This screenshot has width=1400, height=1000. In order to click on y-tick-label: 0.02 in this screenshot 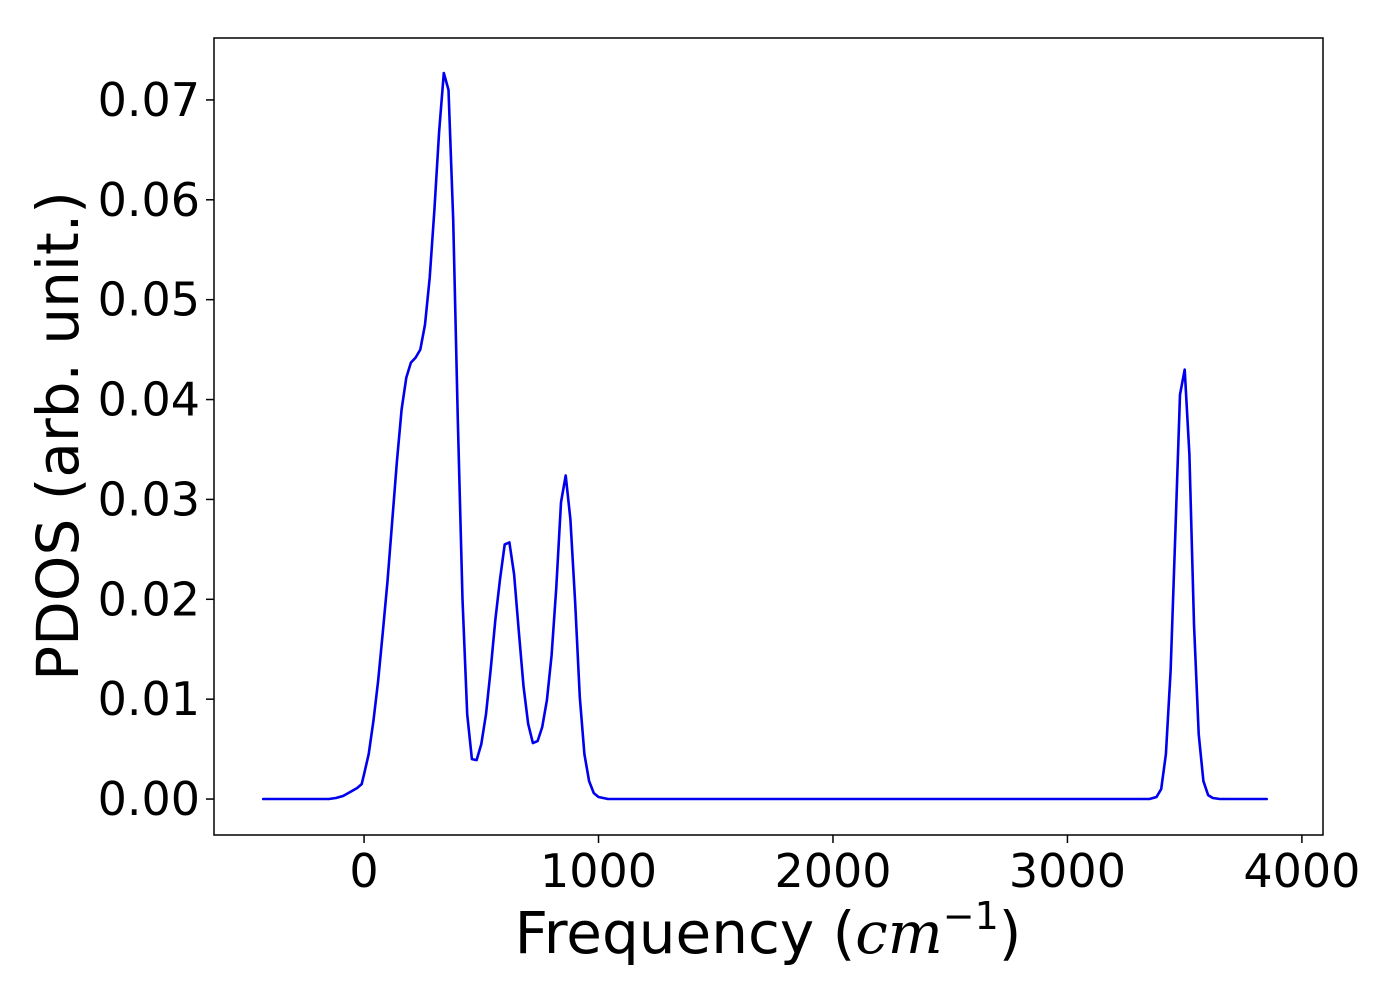, I will do `click(149, 599)`.